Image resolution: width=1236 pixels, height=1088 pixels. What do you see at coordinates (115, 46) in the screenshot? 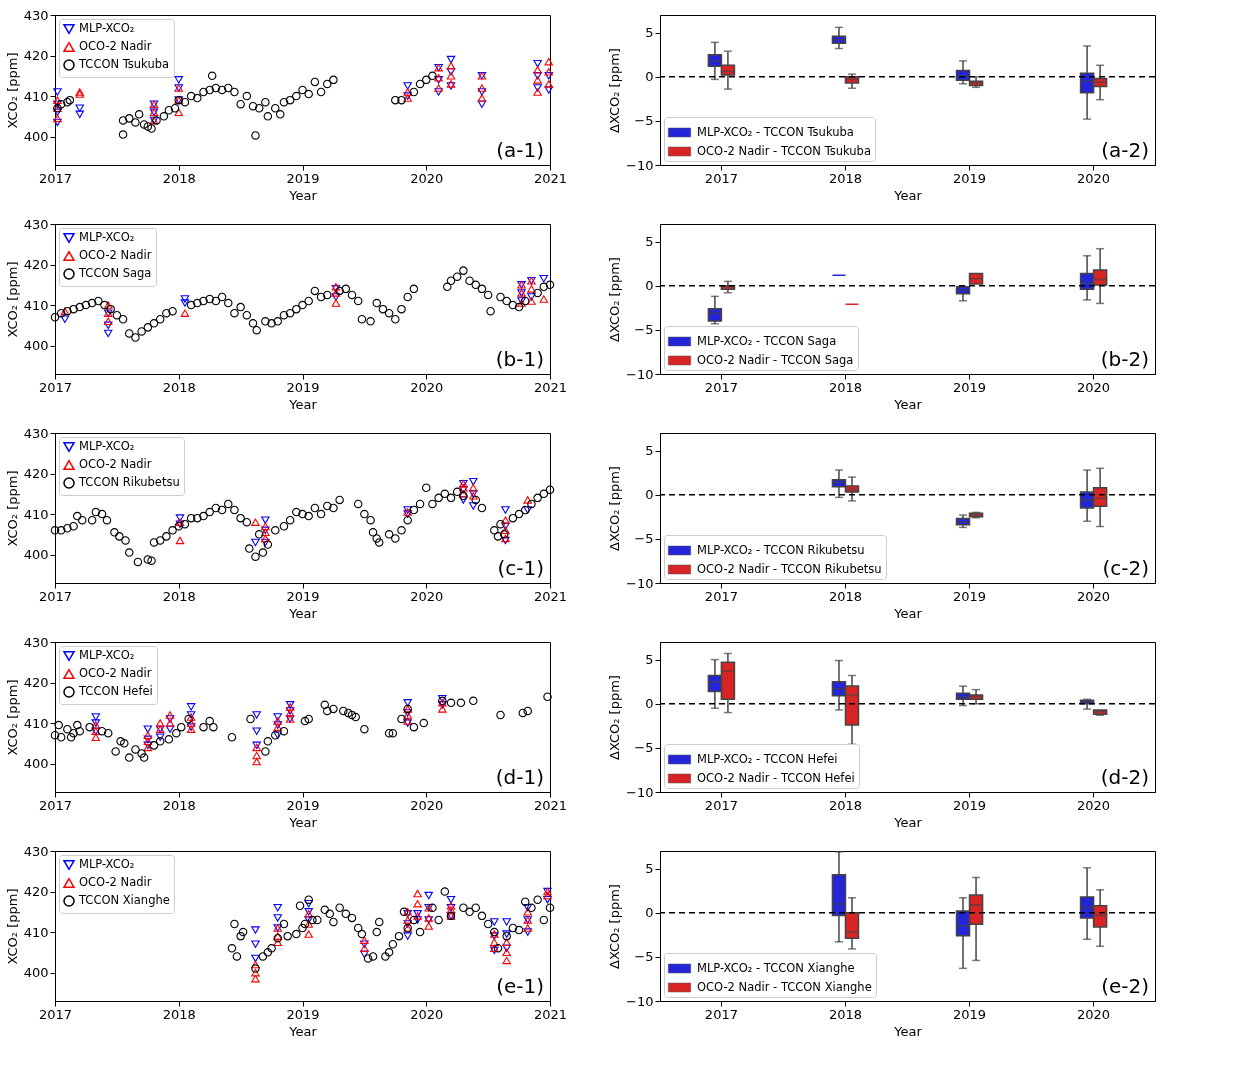
I see `legend-label: OCO-2 Nadir` at bounding box center [115, 46].